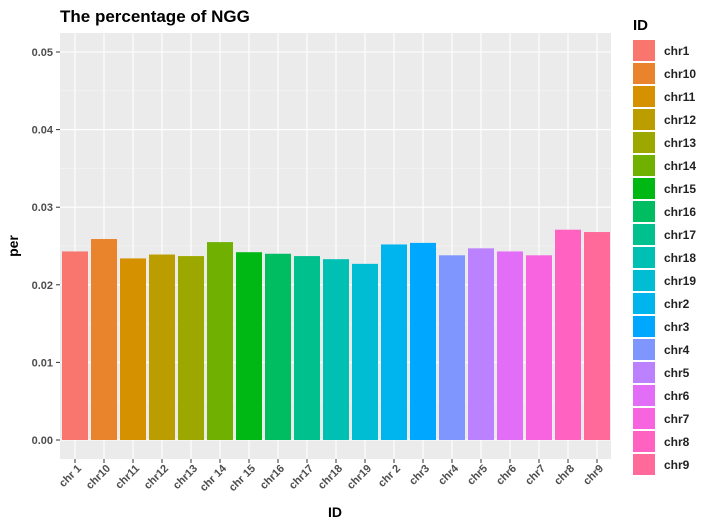 Image resolution: width=713 pixels, height=527 pixels. What do you see at coordinates (597, 336) in the screenshot?
I see `bar-chr9` at bounding box center [597, 336].